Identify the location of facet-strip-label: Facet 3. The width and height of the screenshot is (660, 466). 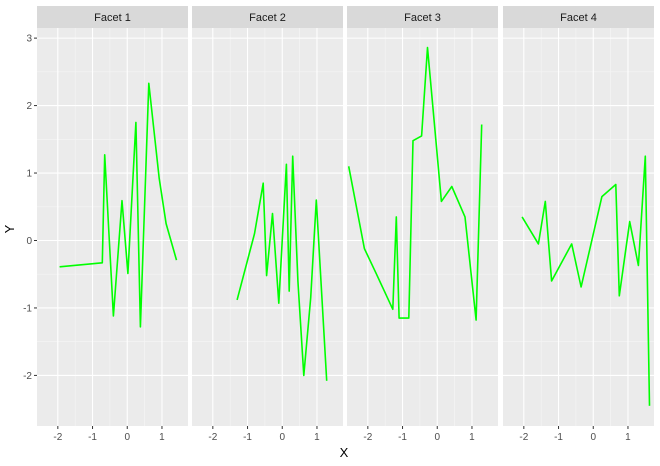
(422, 18).